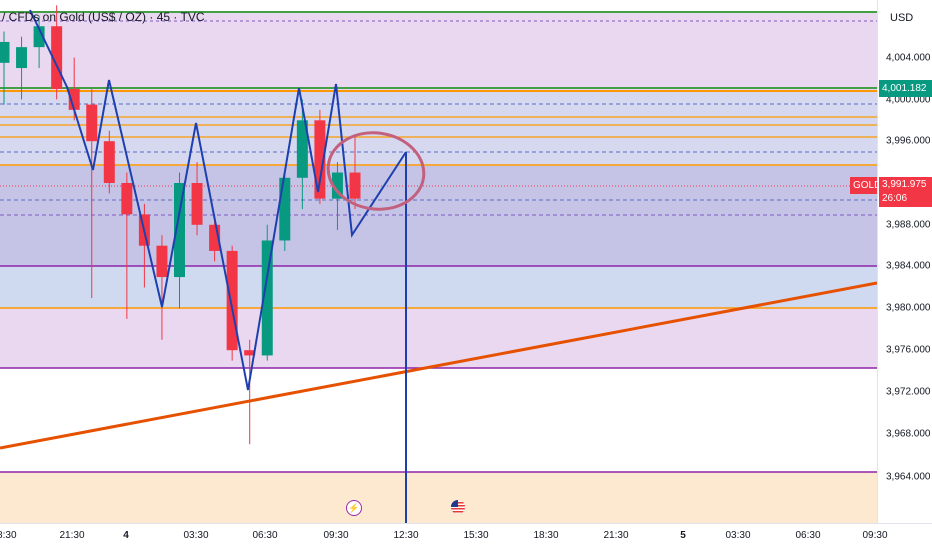  I want to click on price-tick: 3,988.000, so click(908, 225).